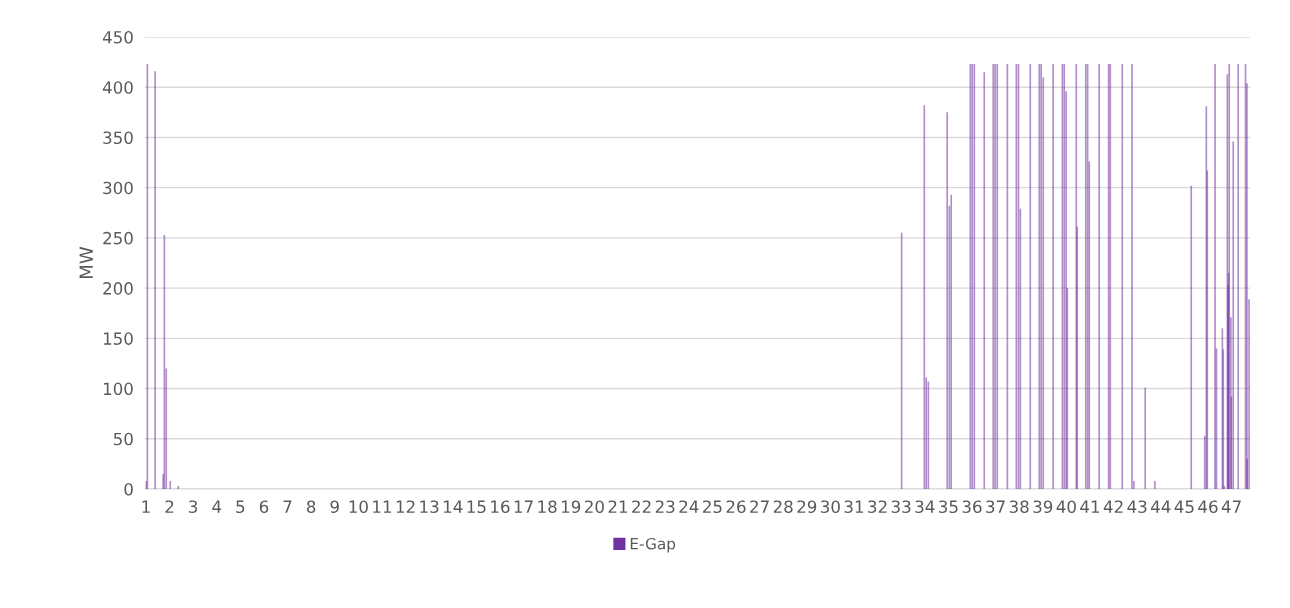  What do you see at coordinates (1043, 507) in the screenshot?
I see `x-tick-label: 39` at bounding box center [1043, 507].